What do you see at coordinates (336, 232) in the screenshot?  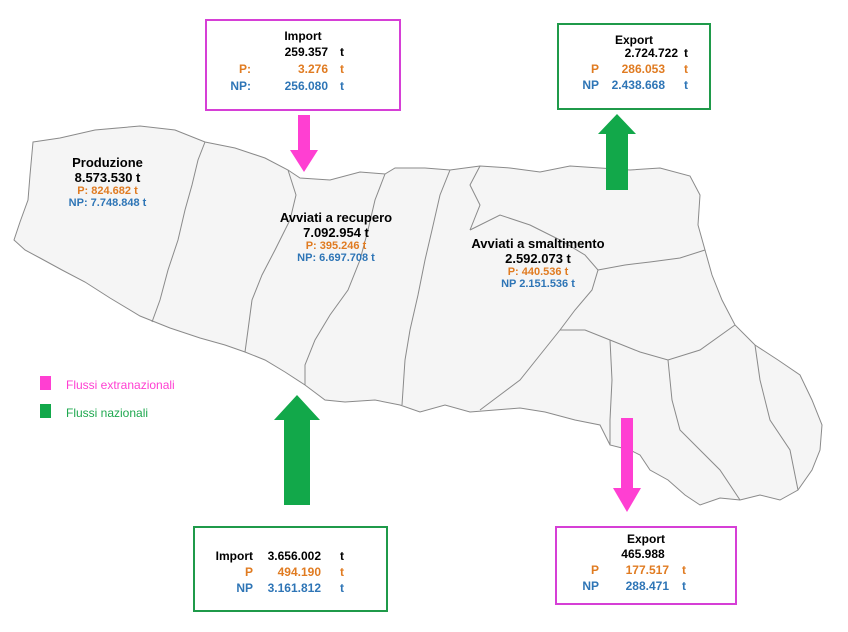 I see `recupero-total: 7.092.954 t` at bounding box center [336, 232].